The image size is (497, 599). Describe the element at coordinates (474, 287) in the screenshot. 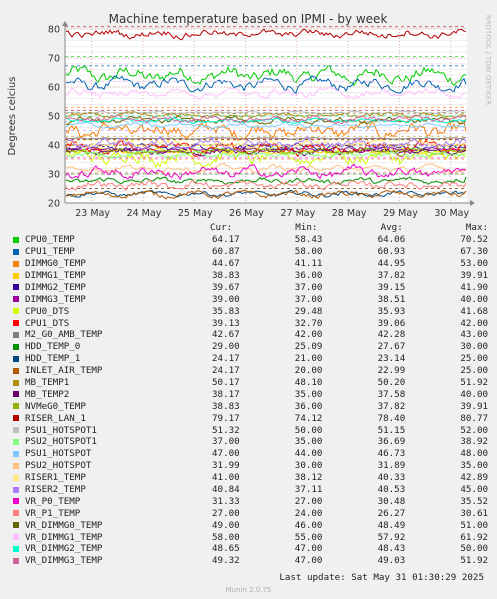

I see `legend-max: 41.90` at that location.